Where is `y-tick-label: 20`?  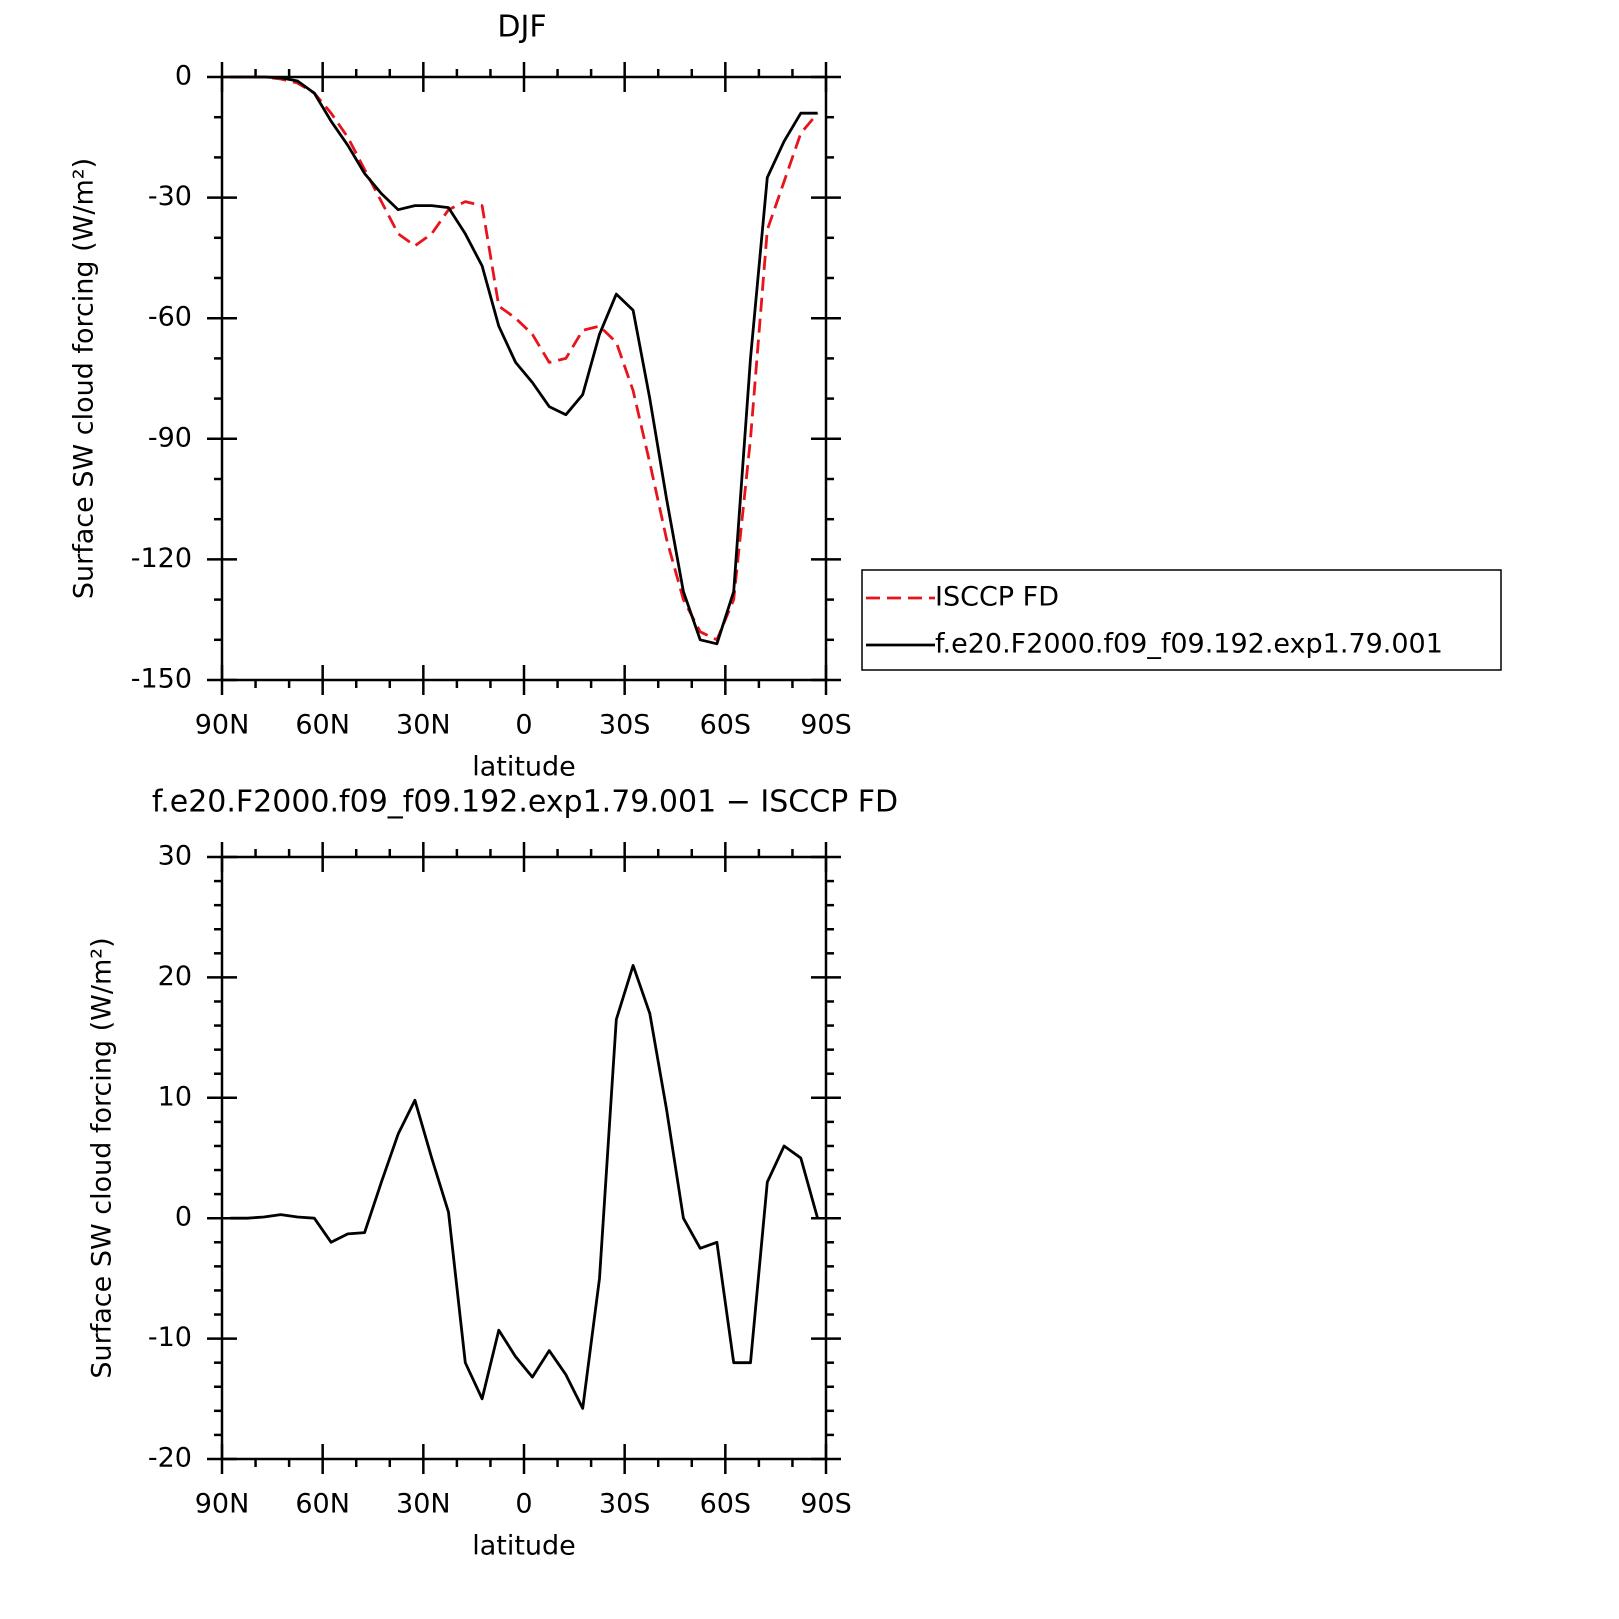 y-tick-label: 20 is located at coordinates (175, 976).